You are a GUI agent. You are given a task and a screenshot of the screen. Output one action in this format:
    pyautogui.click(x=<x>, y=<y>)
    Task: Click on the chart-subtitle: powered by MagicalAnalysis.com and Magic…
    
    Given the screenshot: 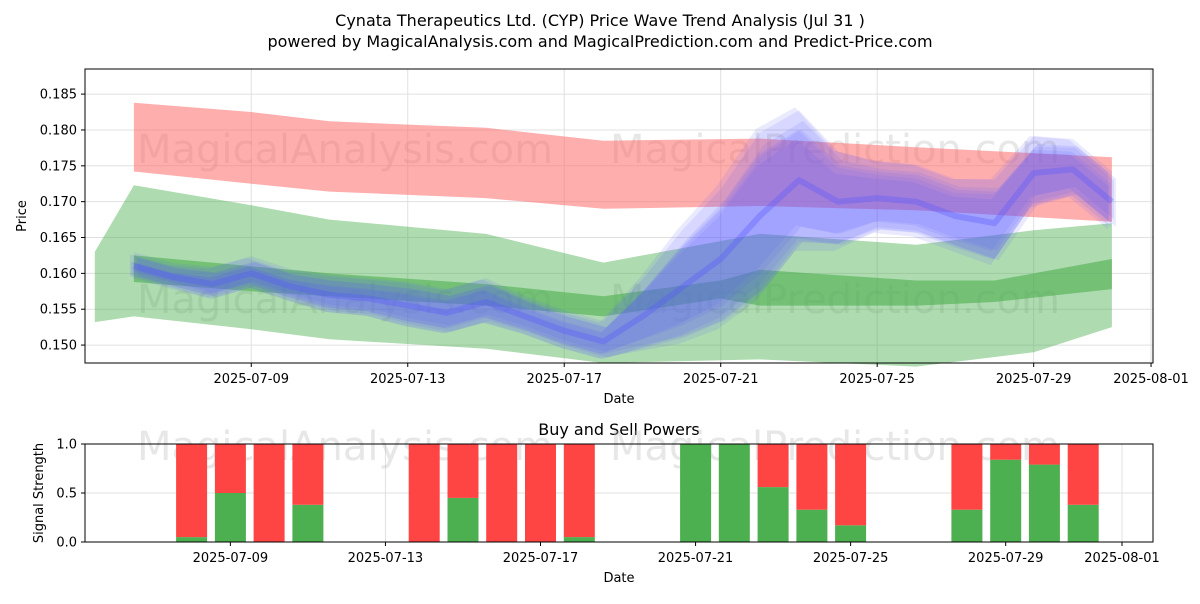 What is the action you would take?
    pyautogui.click(x=599, y=41)
    